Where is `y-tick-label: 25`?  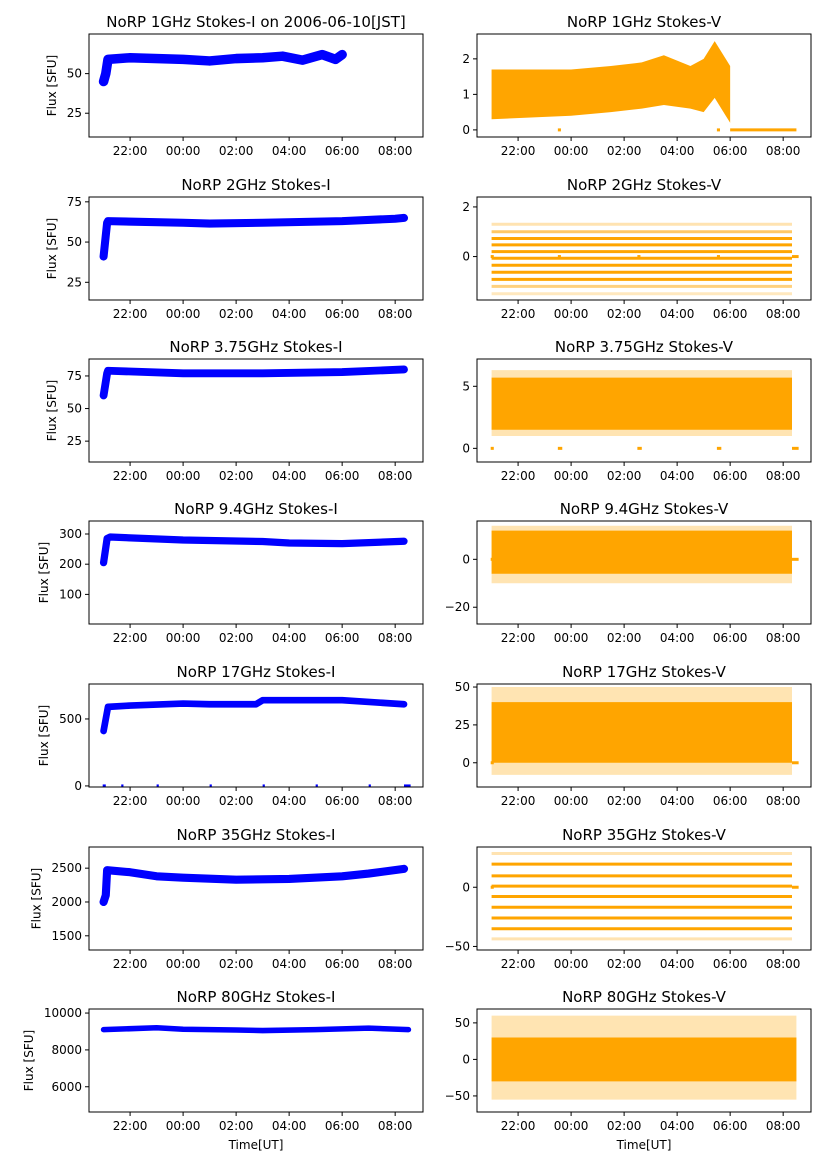 y-tick-label: 25 is located at coordinates (462, 725).